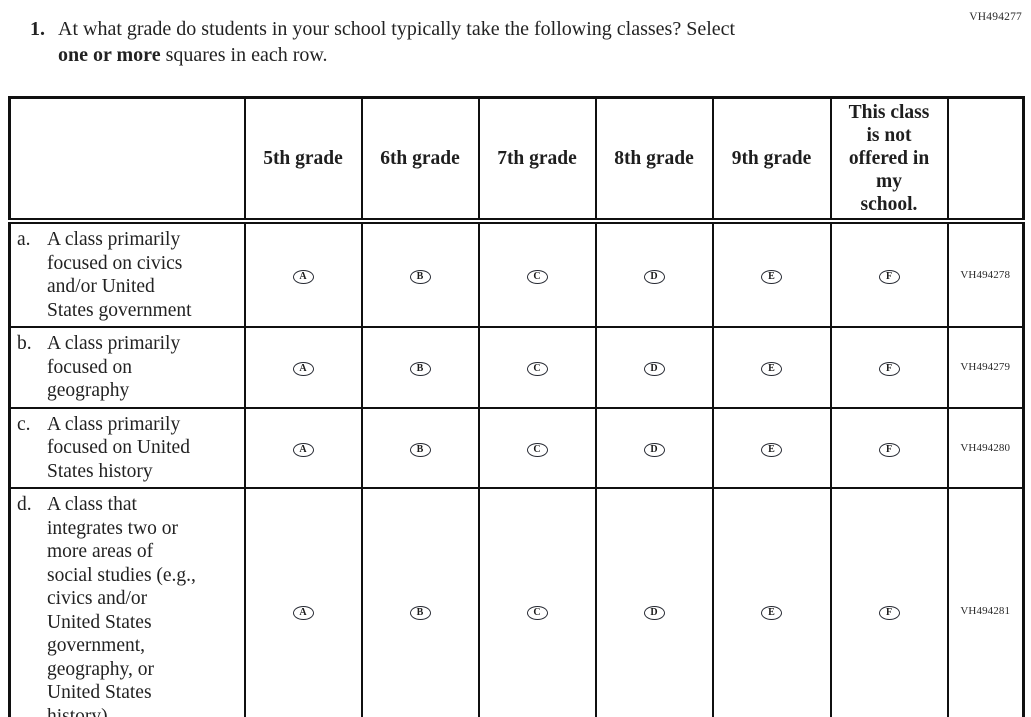  Describe the element at coordinates (771, 160) in the screenshot. I see `header-9th-grade: 9th grade` at that location.